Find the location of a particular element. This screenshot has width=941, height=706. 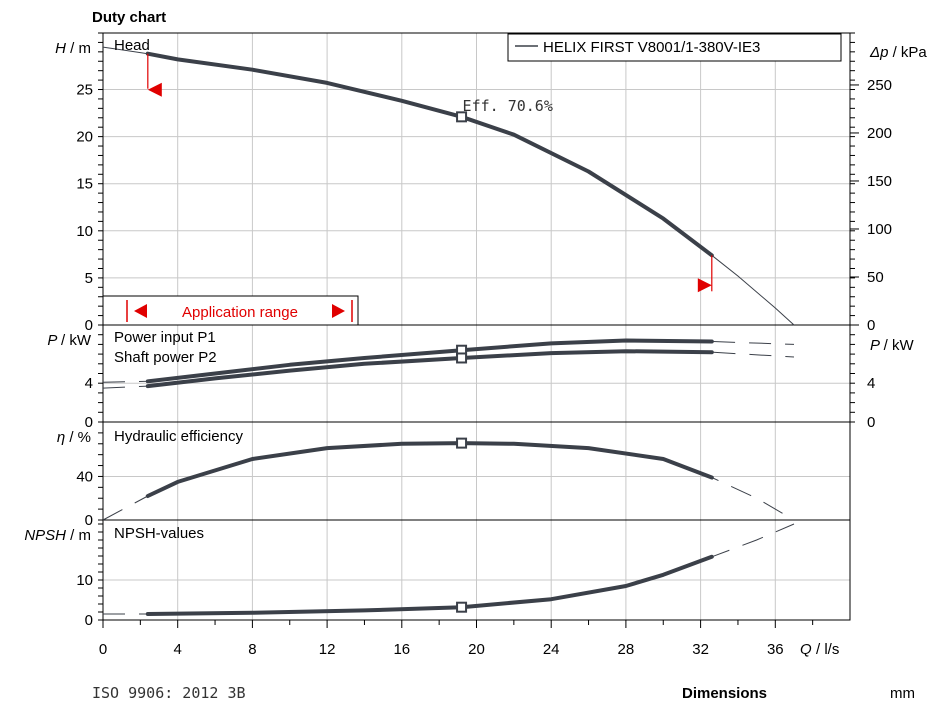

y-right-tick-label: 250 is located at coordinates (879, 85).